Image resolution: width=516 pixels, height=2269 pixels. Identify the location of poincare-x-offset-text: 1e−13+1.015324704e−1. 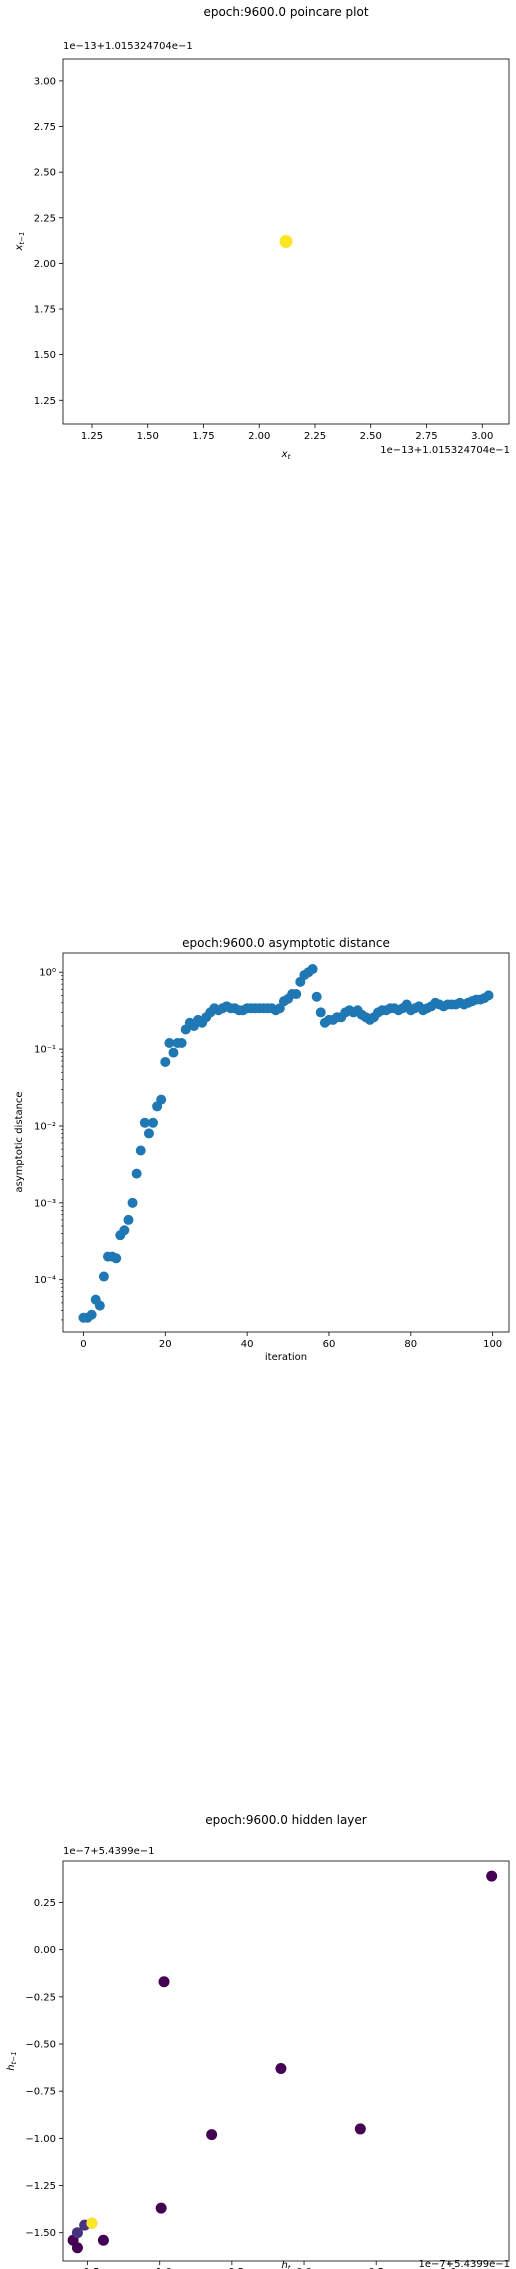
(445, 450).